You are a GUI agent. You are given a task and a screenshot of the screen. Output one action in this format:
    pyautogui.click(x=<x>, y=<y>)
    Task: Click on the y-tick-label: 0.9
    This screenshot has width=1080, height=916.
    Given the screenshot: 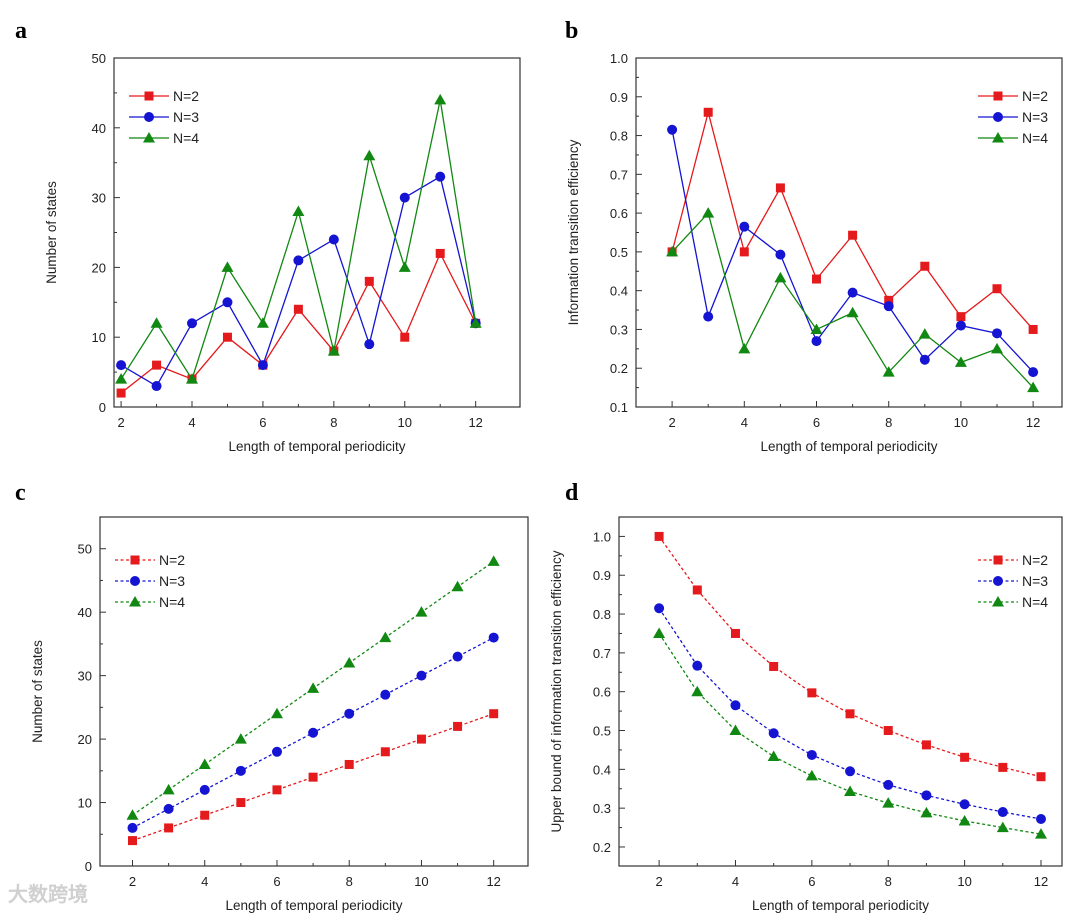 What is the action you would take?
    pyautogui.click(x=602, y=575)
    